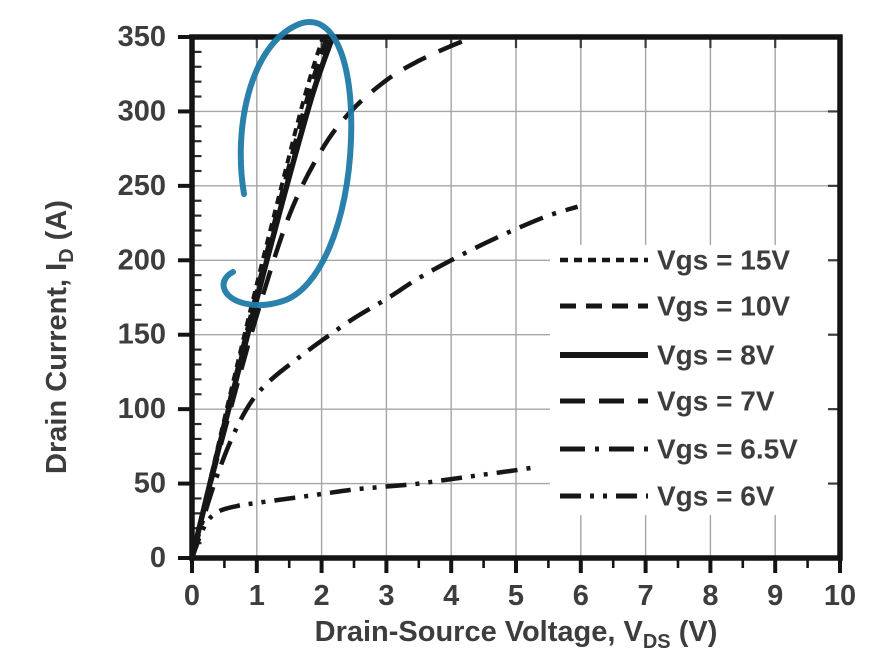 The image size is (870, 669). I want to click on legend-label: Vgs = 15V, so click(723, 260).